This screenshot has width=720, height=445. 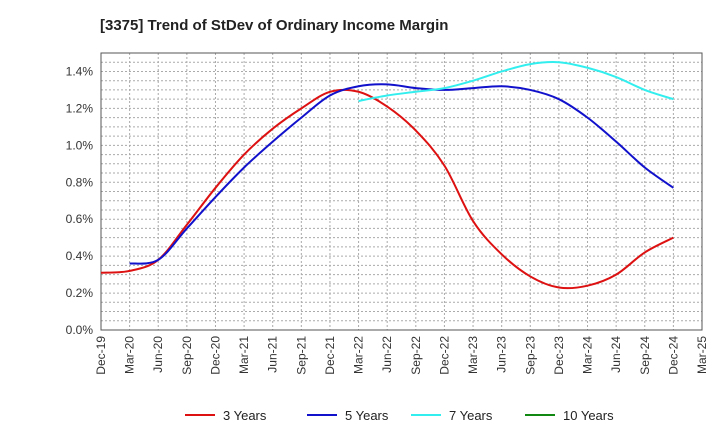 What do you see at coordinates (80, 145) in the screenshot?
I see `y-tick-label: 1.0%` at bounding box center [80, 145].